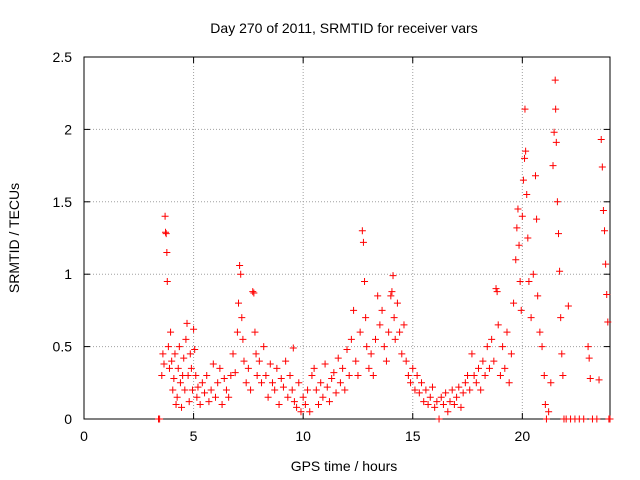  What do you see at coordinates (63, 57) in the screenshot?
I see `y-tick-label: 2.5` at bounding box center [63, 57].